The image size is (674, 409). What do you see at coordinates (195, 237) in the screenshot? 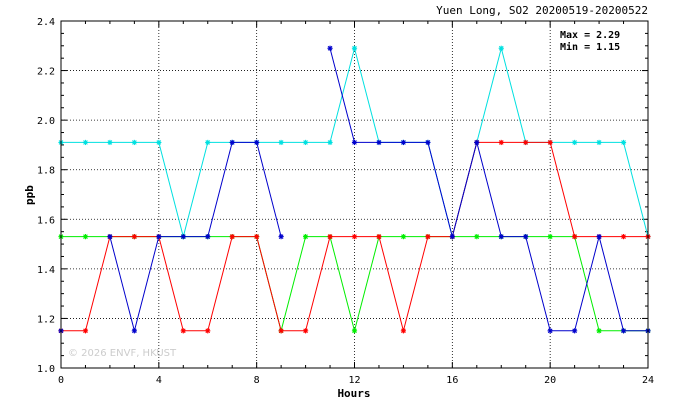
I see `series-line` at bounding box center [195, 237].